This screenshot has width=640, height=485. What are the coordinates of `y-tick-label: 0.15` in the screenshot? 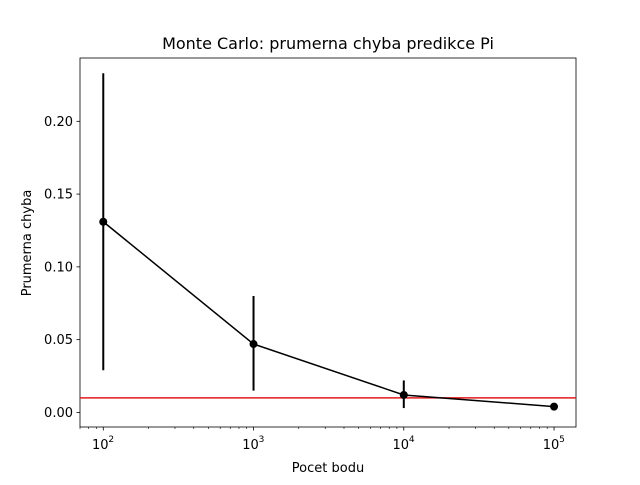 It's located at (58, 195).